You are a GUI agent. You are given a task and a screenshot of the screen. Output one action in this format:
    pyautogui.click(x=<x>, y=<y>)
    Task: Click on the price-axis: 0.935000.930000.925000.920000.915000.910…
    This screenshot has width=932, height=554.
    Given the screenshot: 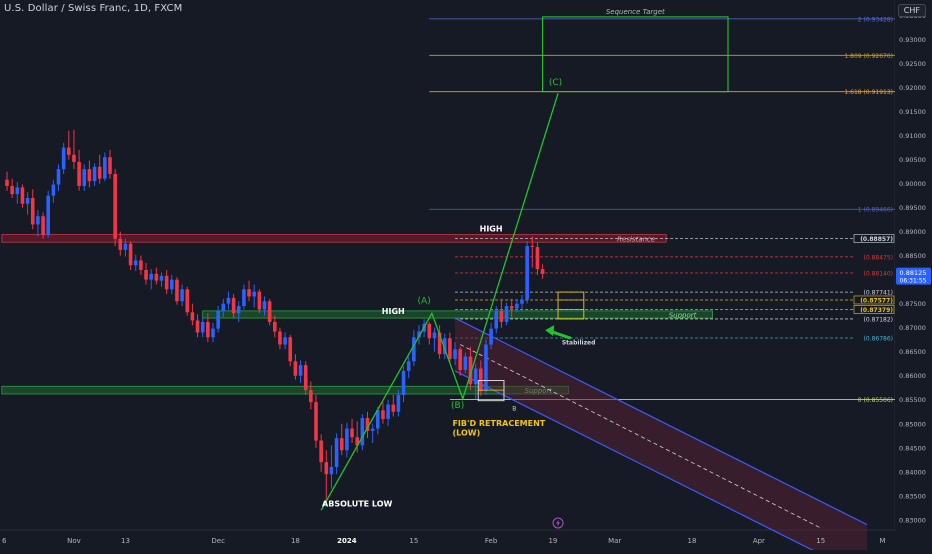 What is the action you would take?
    pyautogui.click(x=913, y=265)
    